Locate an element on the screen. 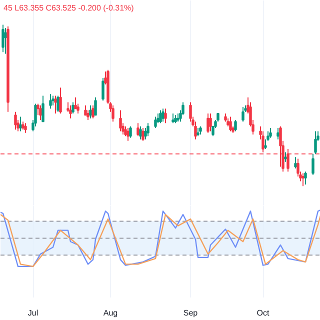 The width and height of the screenshot is (320, 320). x-tick-label: Jul is located at coordinates (33, 313).